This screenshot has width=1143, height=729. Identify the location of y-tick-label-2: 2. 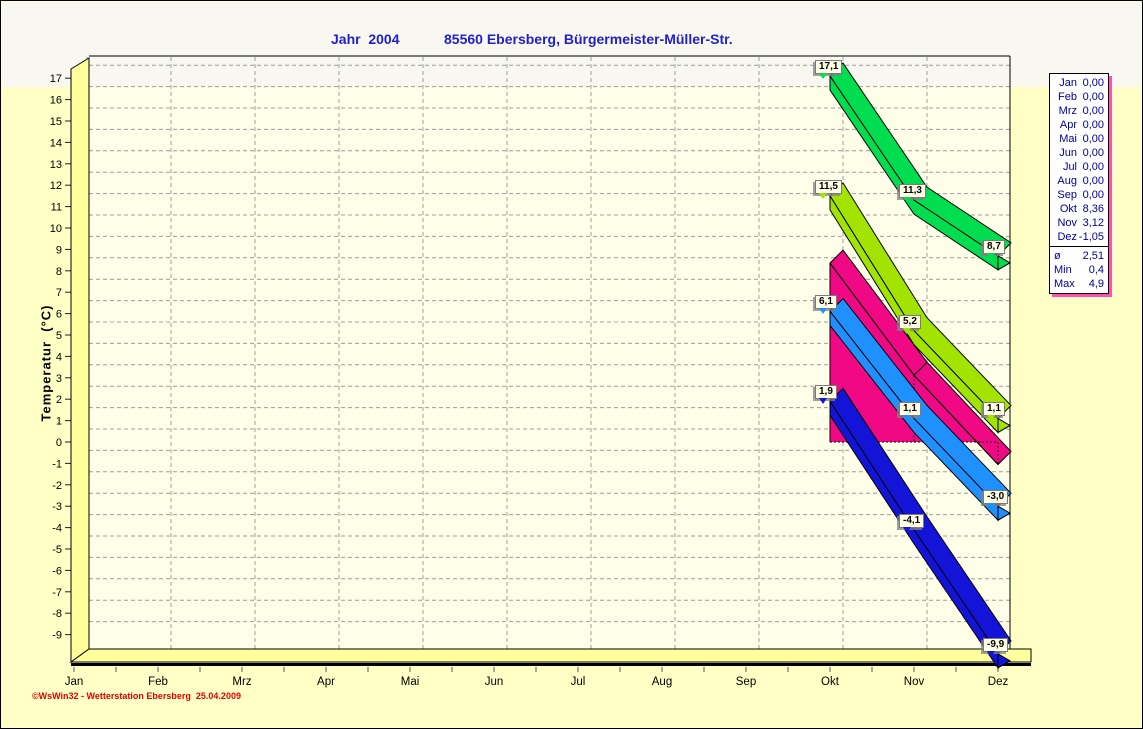
(59, 400).